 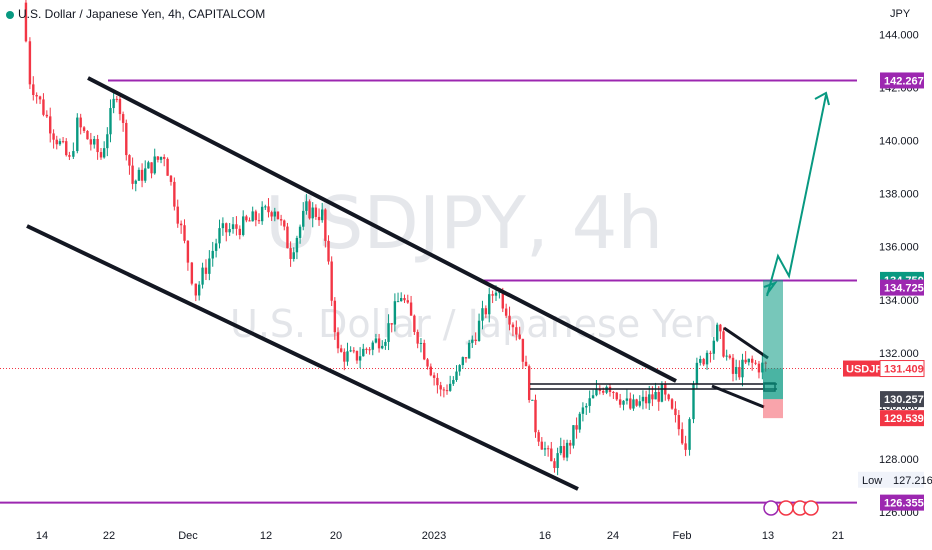 I want to click on wedge-upper-line, so click(x=746, y=343).